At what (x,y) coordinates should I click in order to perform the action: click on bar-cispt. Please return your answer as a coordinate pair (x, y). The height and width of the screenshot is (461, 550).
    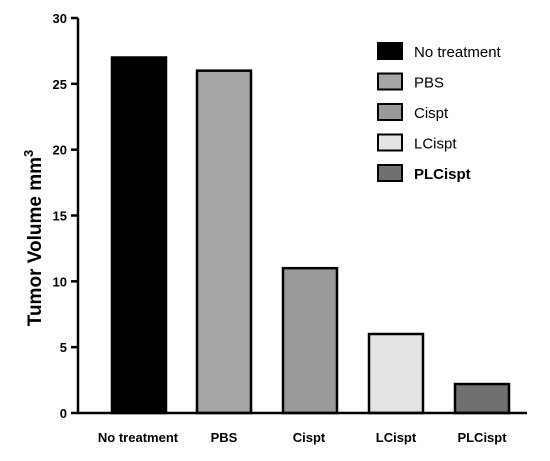
    Looking at the image, I should click on (310, 340).